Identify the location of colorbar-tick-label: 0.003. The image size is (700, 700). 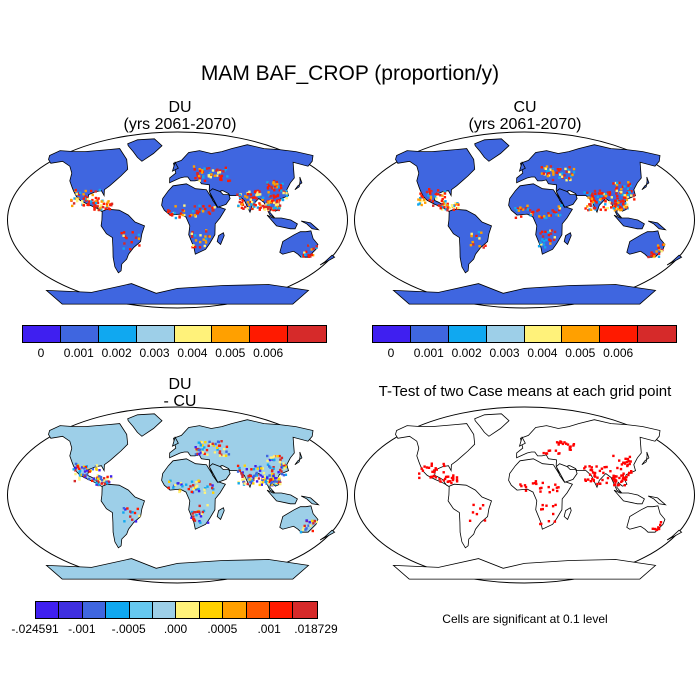
(154, 353).